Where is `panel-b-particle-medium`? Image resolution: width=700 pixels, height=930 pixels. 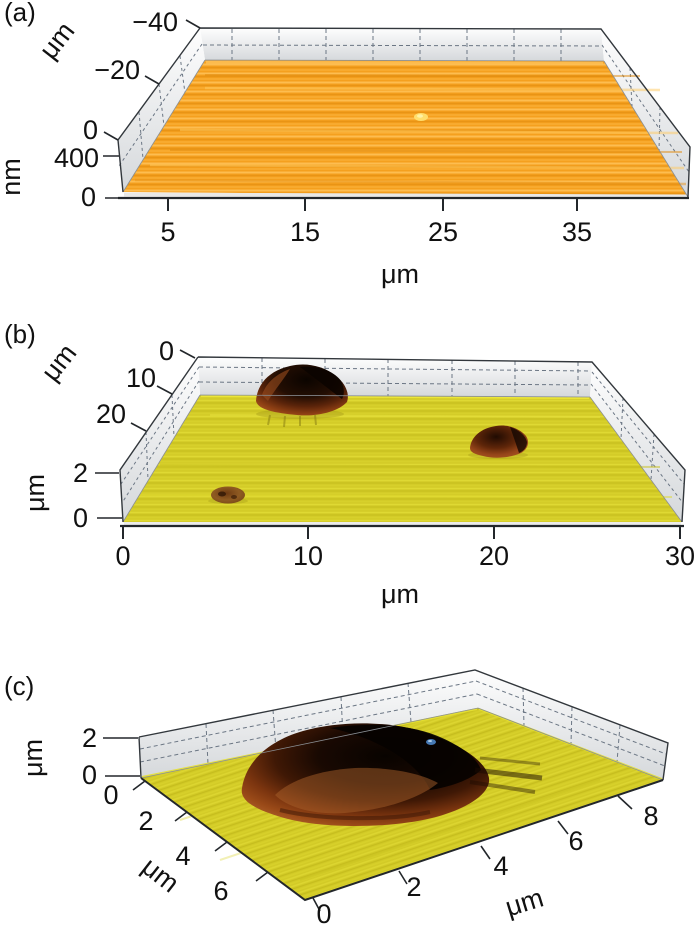 panel-b-particle-medium is located at coordinates (498, 442).